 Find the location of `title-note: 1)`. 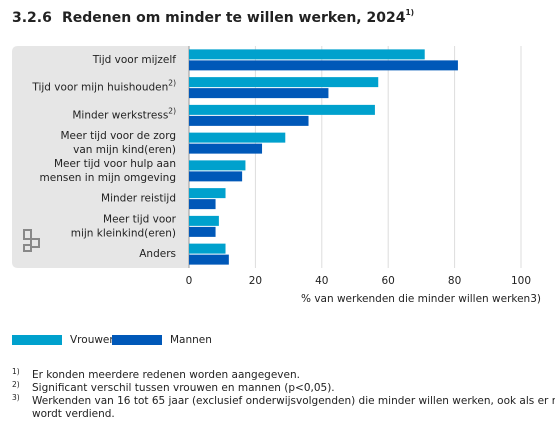

title-note: 1) is located at coordinates (409, 12).